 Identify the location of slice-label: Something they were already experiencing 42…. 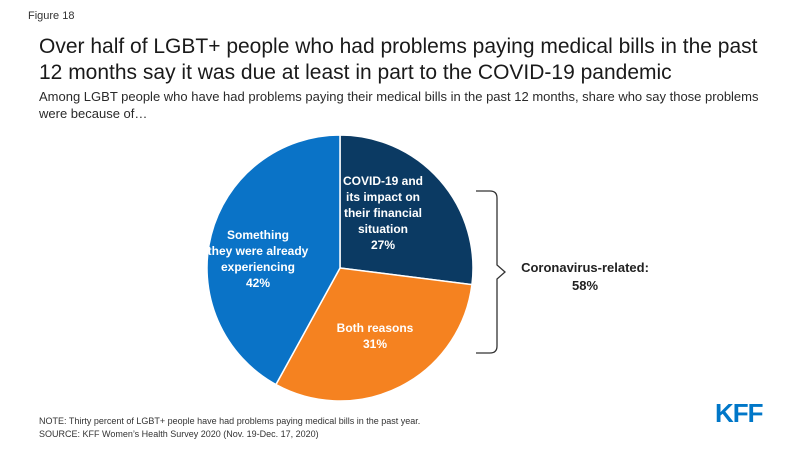
(258, 259).